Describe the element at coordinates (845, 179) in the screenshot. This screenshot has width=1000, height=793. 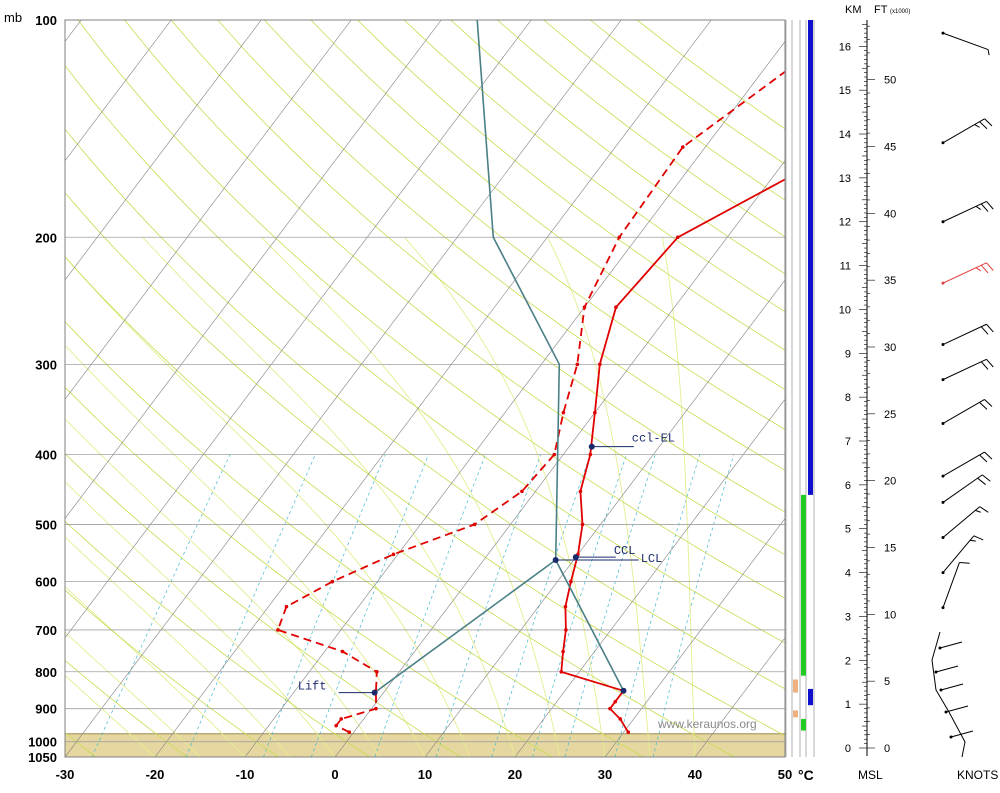
I see `km-tick-label: 13` at that location.